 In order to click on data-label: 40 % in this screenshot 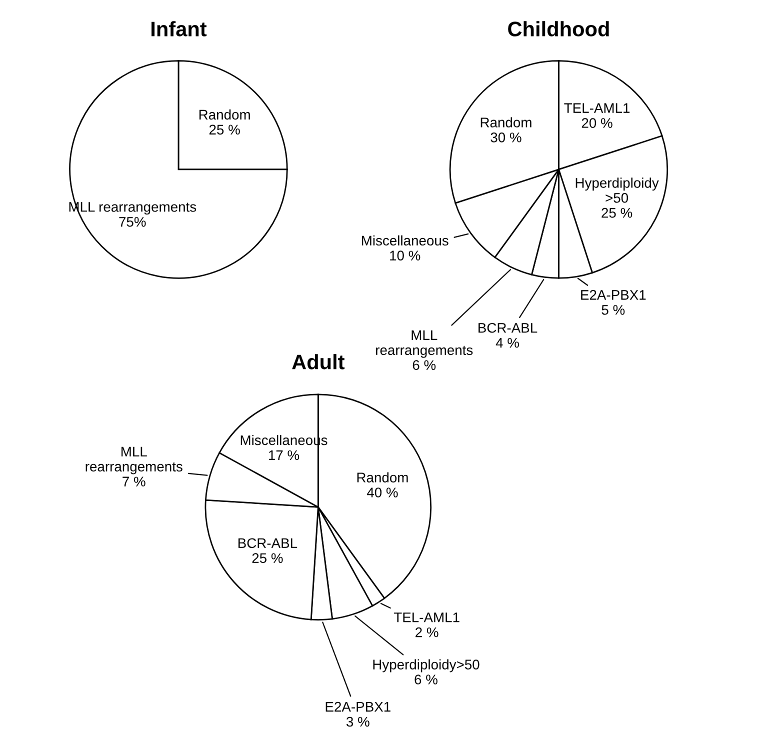, I will do `click(382, 493)`.